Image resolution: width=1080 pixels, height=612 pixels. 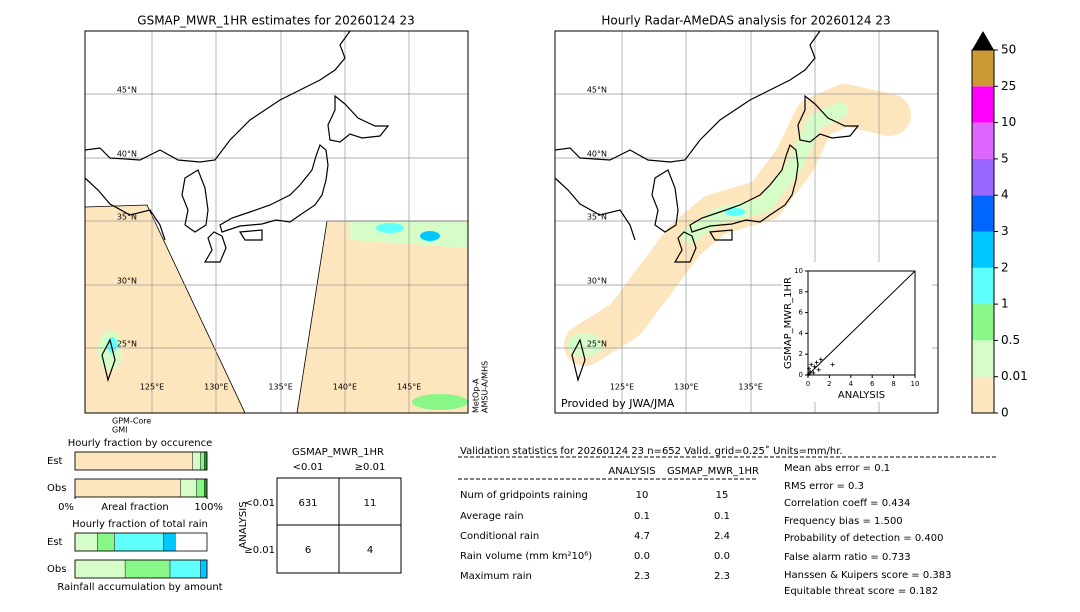 I want to click on scatter-frame, so click(x=861, y=323).